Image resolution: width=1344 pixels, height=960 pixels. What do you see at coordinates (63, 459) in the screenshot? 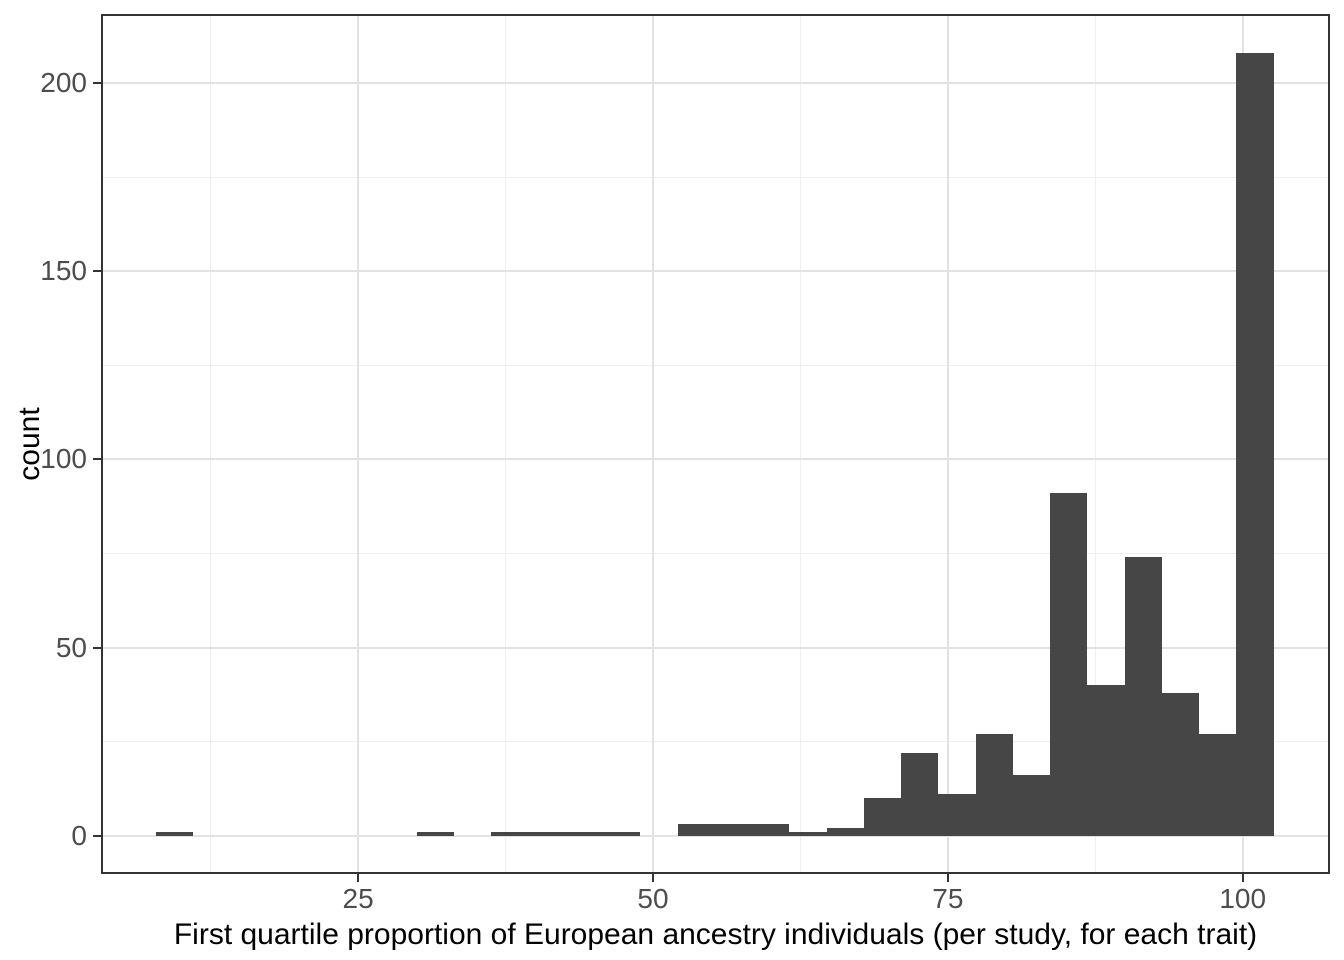
I see `y-tick-label: 100` at bounding box center [63, 459].